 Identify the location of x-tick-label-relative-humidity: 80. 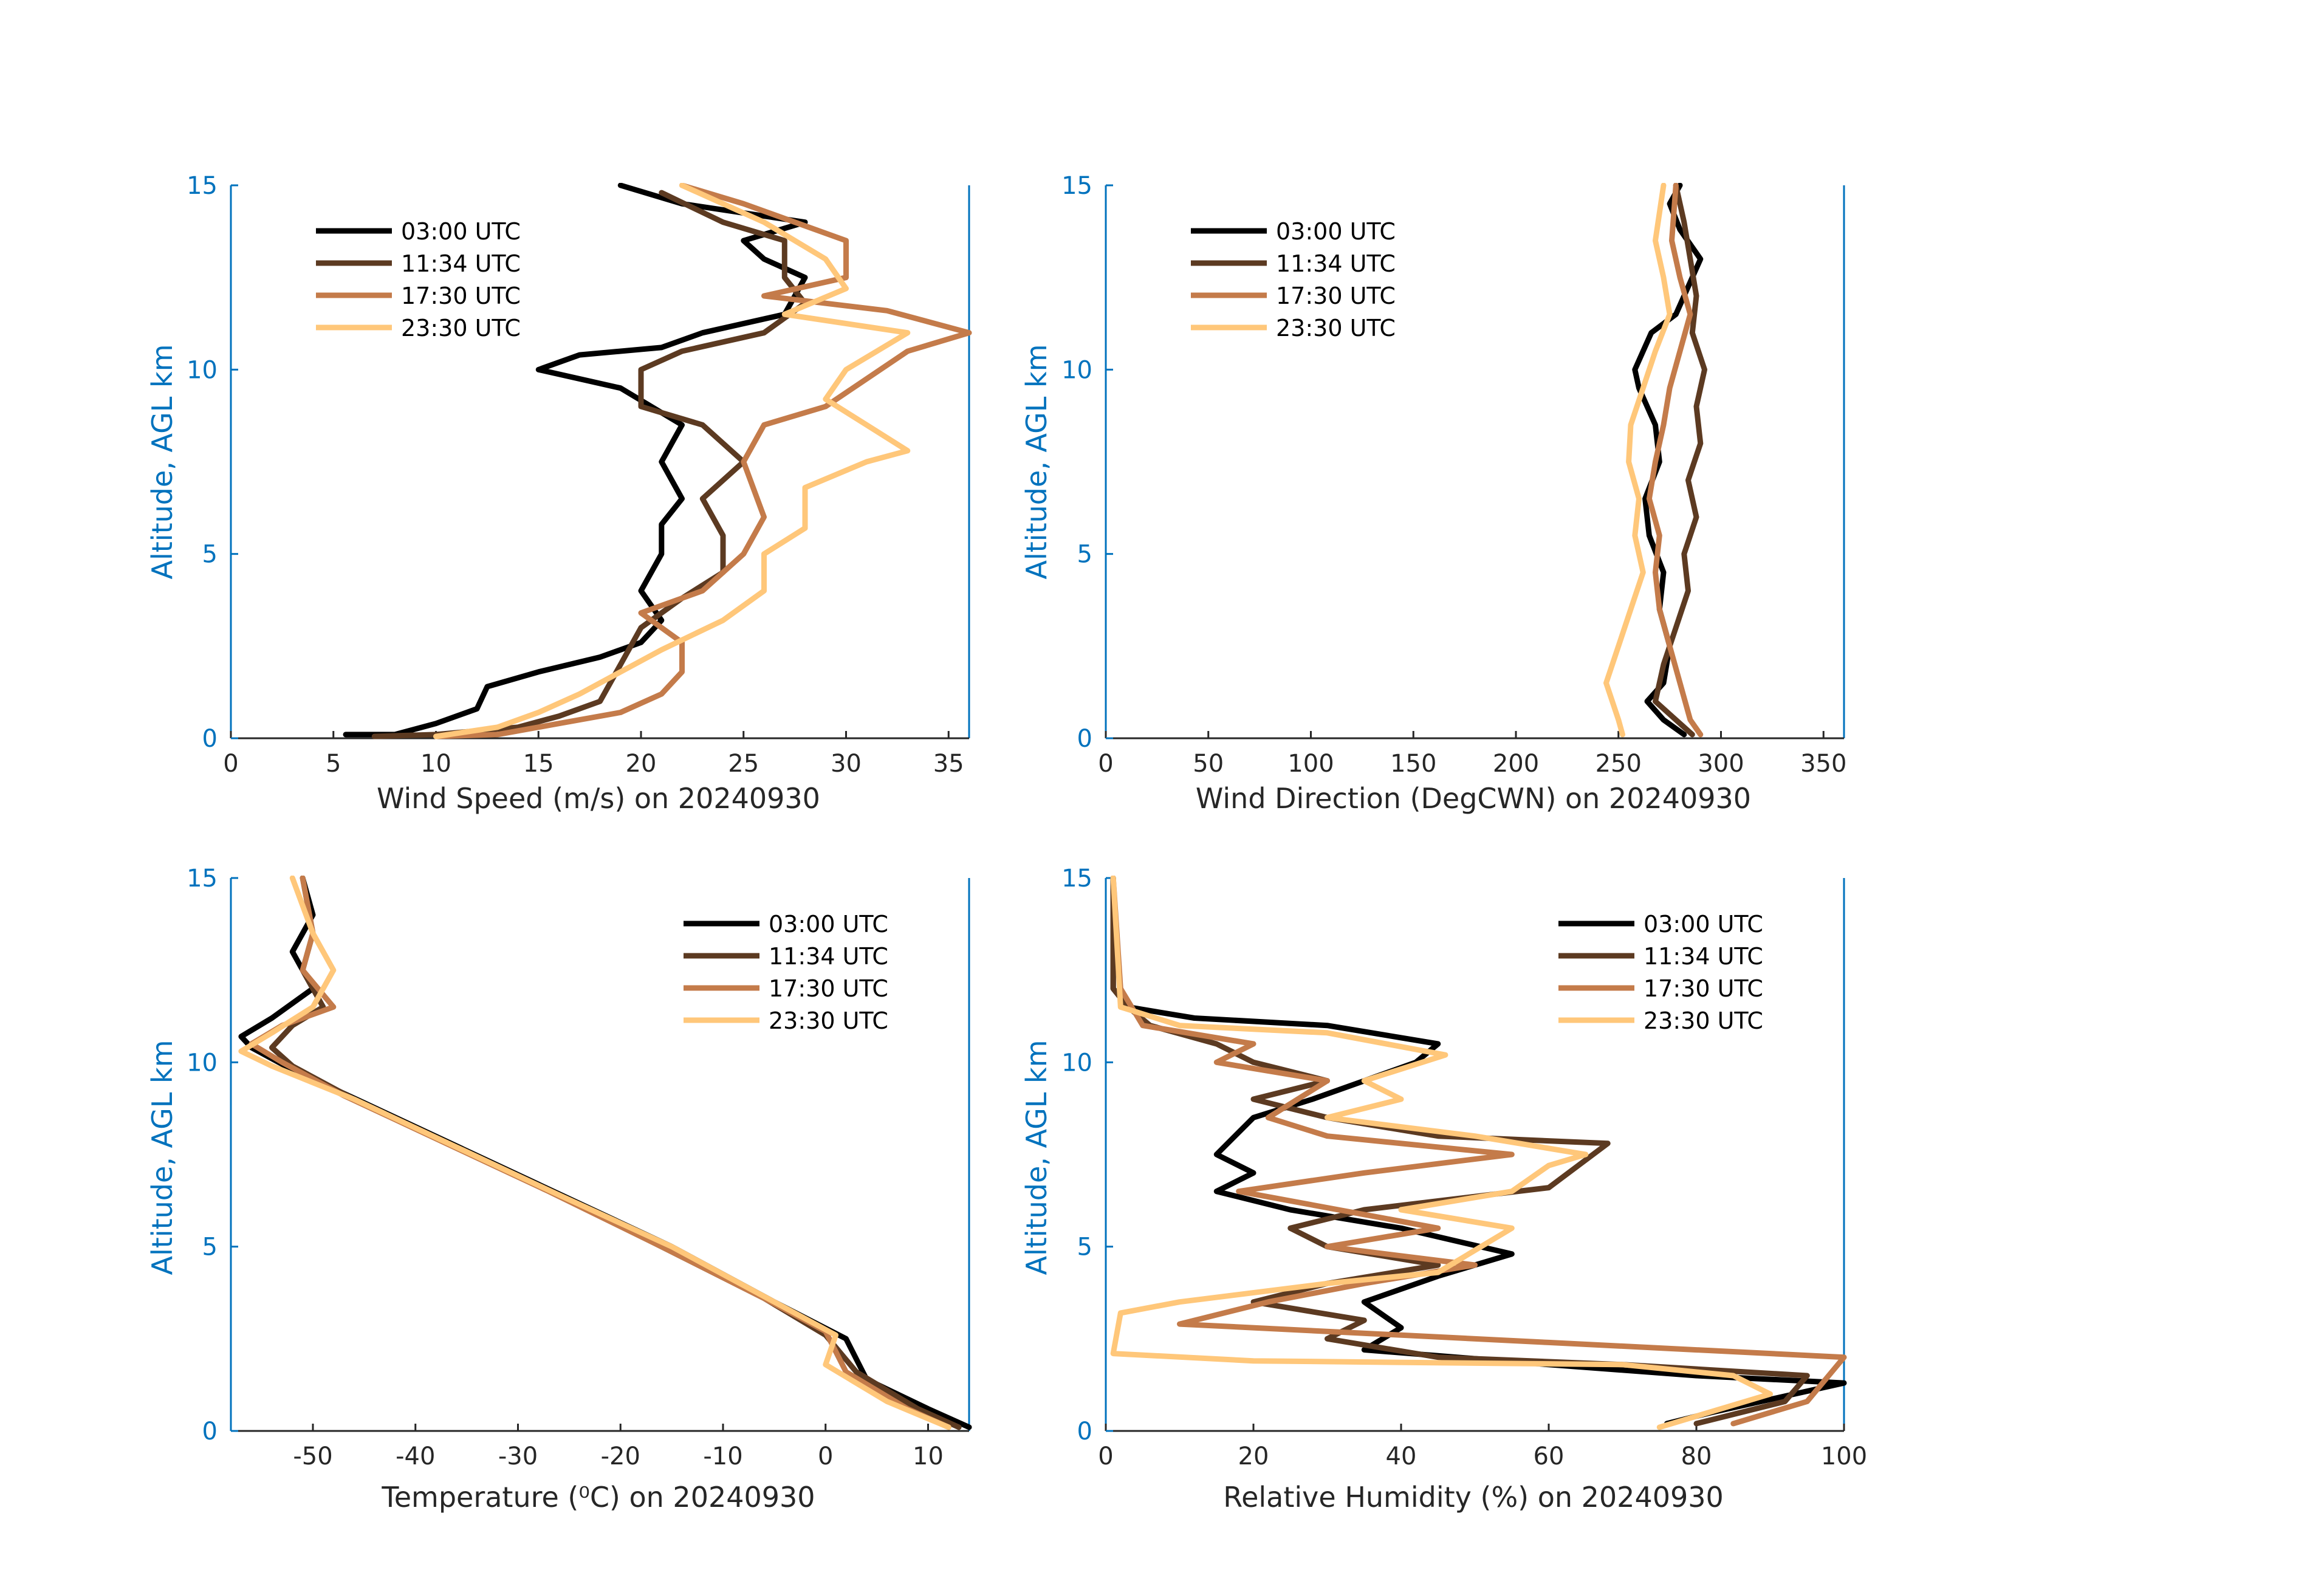
(1697, 1456).